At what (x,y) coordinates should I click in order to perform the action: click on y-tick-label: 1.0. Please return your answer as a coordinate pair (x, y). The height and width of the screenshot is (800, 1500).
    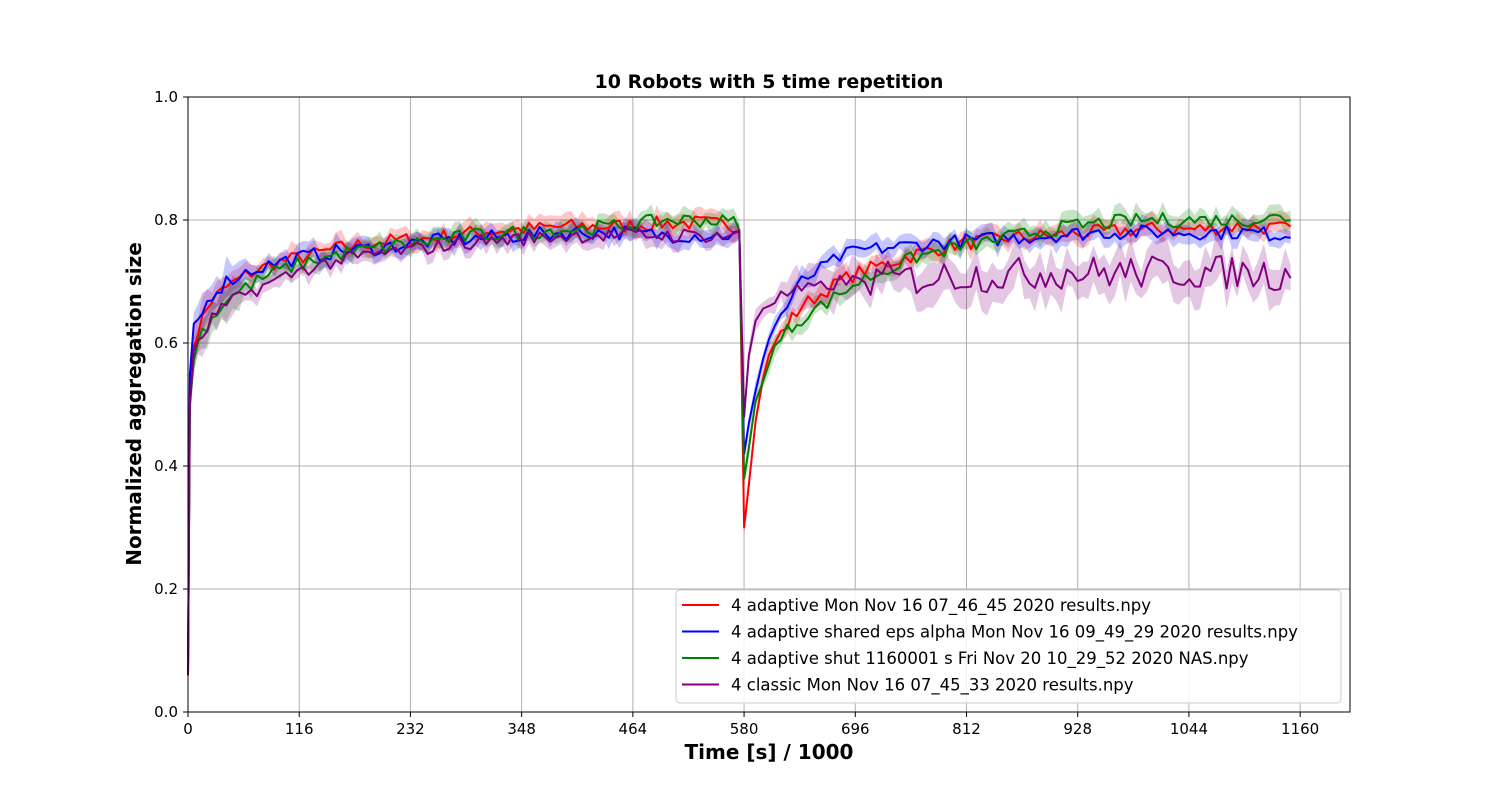
    Looking at the image, I should click on (166, 97).